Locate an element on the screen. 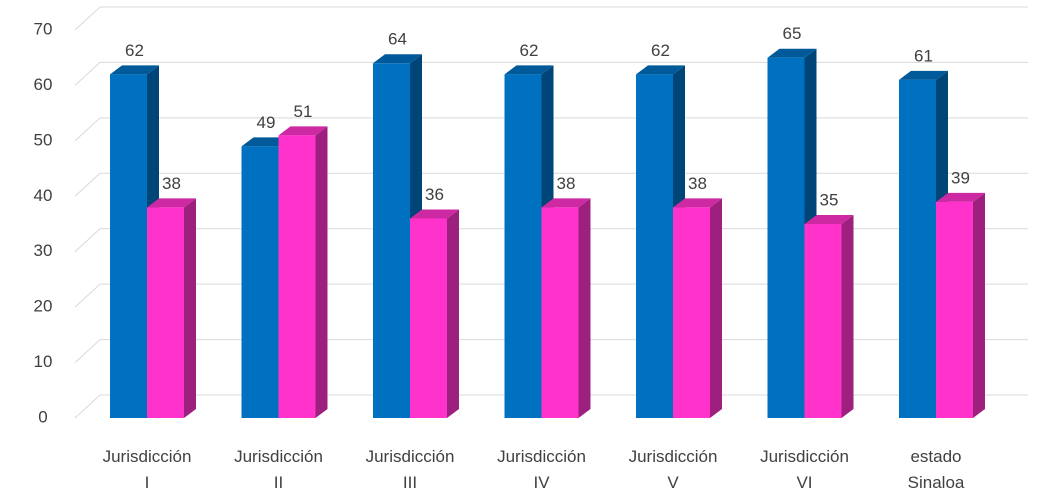 This screenshot has width=1038, height=496. value-label: 35 is located at coordinates (829, 199).